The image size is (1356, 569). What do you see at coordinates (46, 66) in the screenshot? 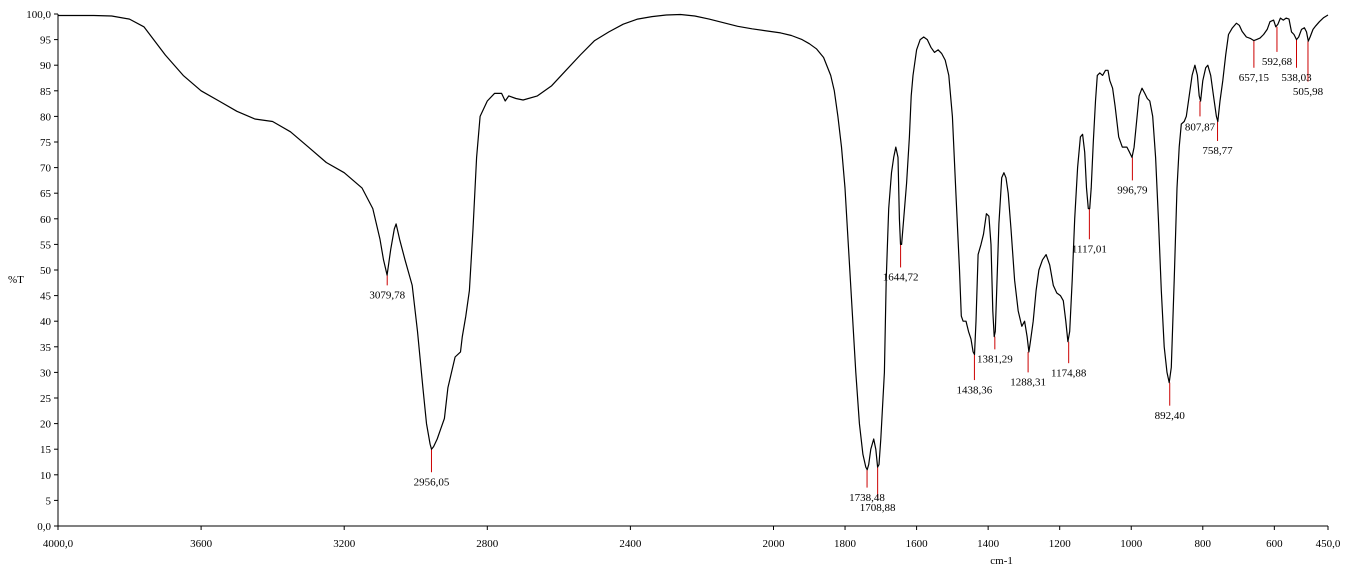
I see `y-tick-label: 90` at bounding box center [46, 66].